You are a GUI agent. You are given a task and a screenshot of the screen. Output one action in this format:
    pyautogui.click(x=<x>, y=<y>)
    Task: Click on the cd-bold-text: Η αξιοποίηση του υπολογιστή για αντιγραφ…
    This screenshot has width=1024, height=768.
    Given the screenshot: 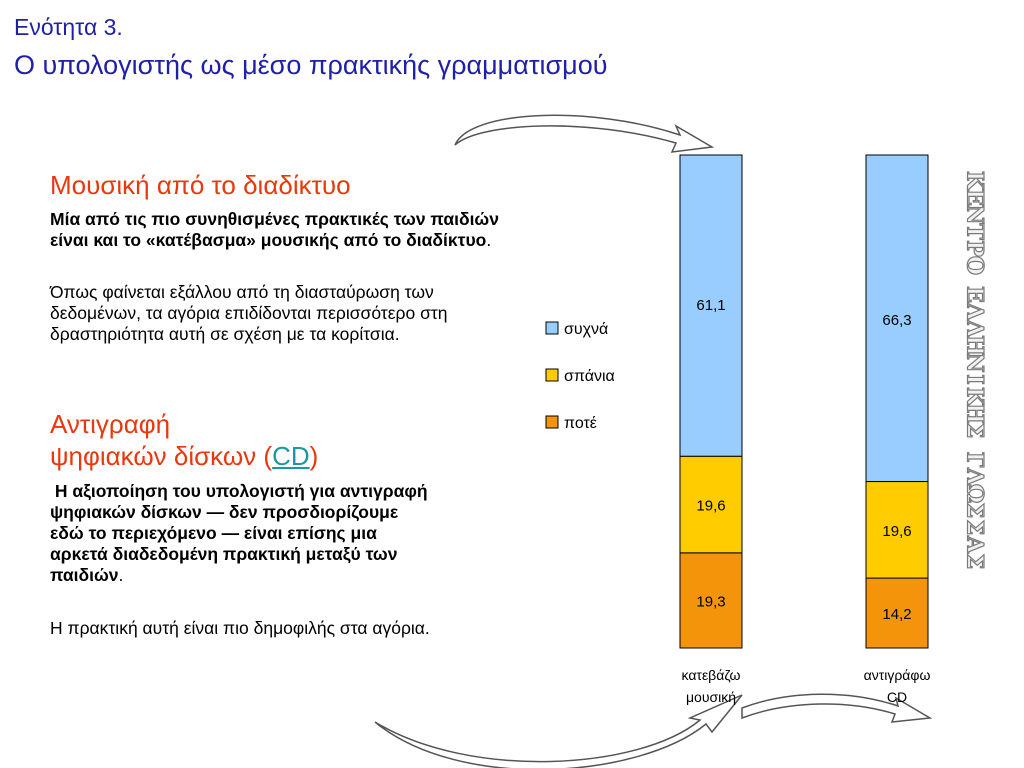 What is the action you would take?
    pyautogui.click(x=239, y=533)
    